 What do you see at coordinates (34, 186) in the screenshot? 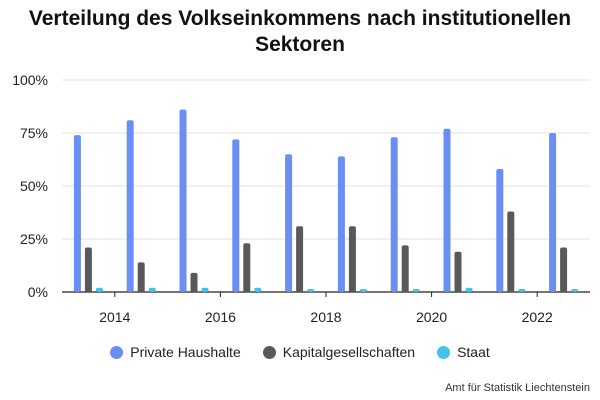
I see `y-tick-label: 50%` at bounding box center [34, 186].